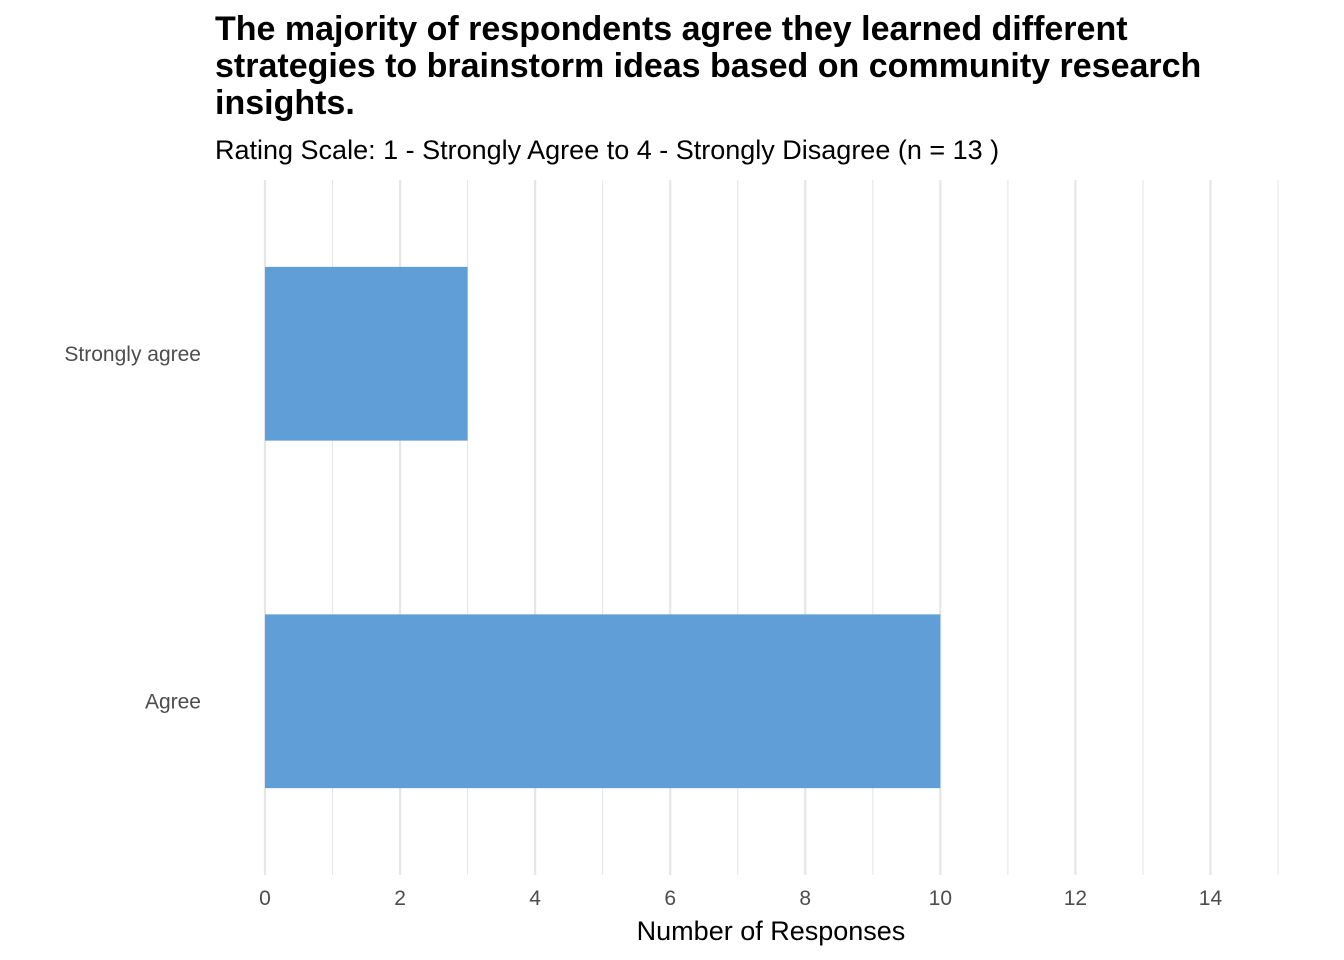 This screenshot has width=1344, height=960. I want to click on x-tick-label: 4, so click(535, 898).